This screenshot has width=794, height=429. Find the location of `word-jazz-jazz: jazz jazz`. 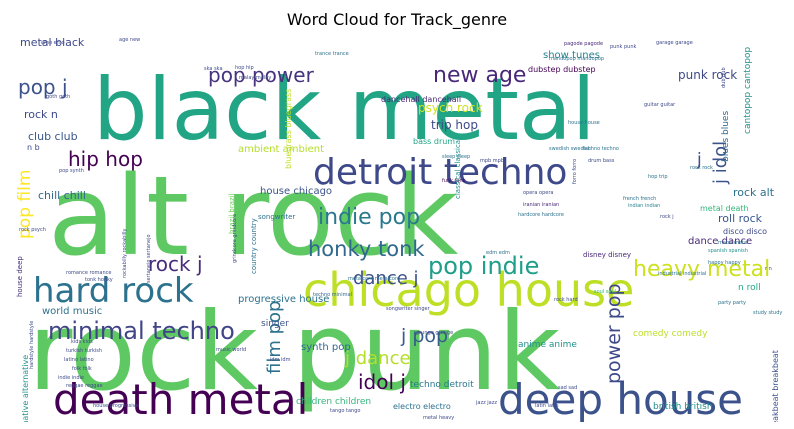

word-jazz-jazz: jazz jazz is located at coordinates (486, 403).